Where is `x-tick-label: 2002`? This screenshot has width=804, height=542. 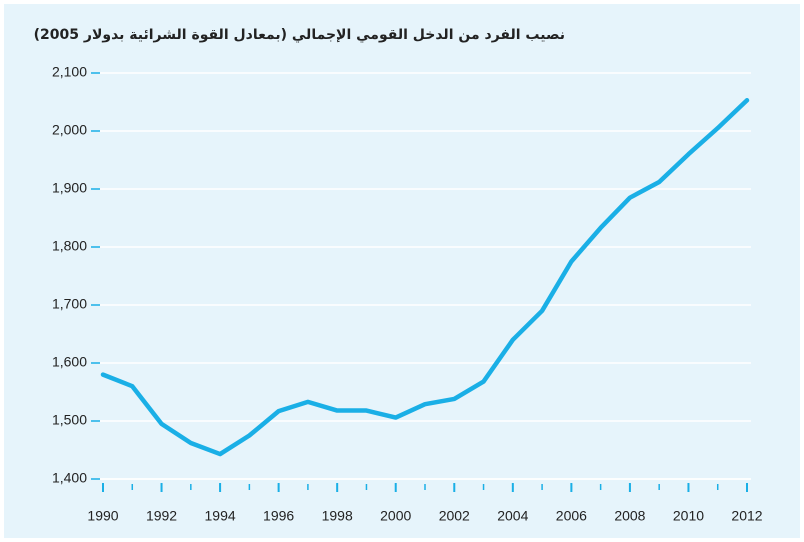 x-tick-label: 2002 is located at coordinates (454, 516).